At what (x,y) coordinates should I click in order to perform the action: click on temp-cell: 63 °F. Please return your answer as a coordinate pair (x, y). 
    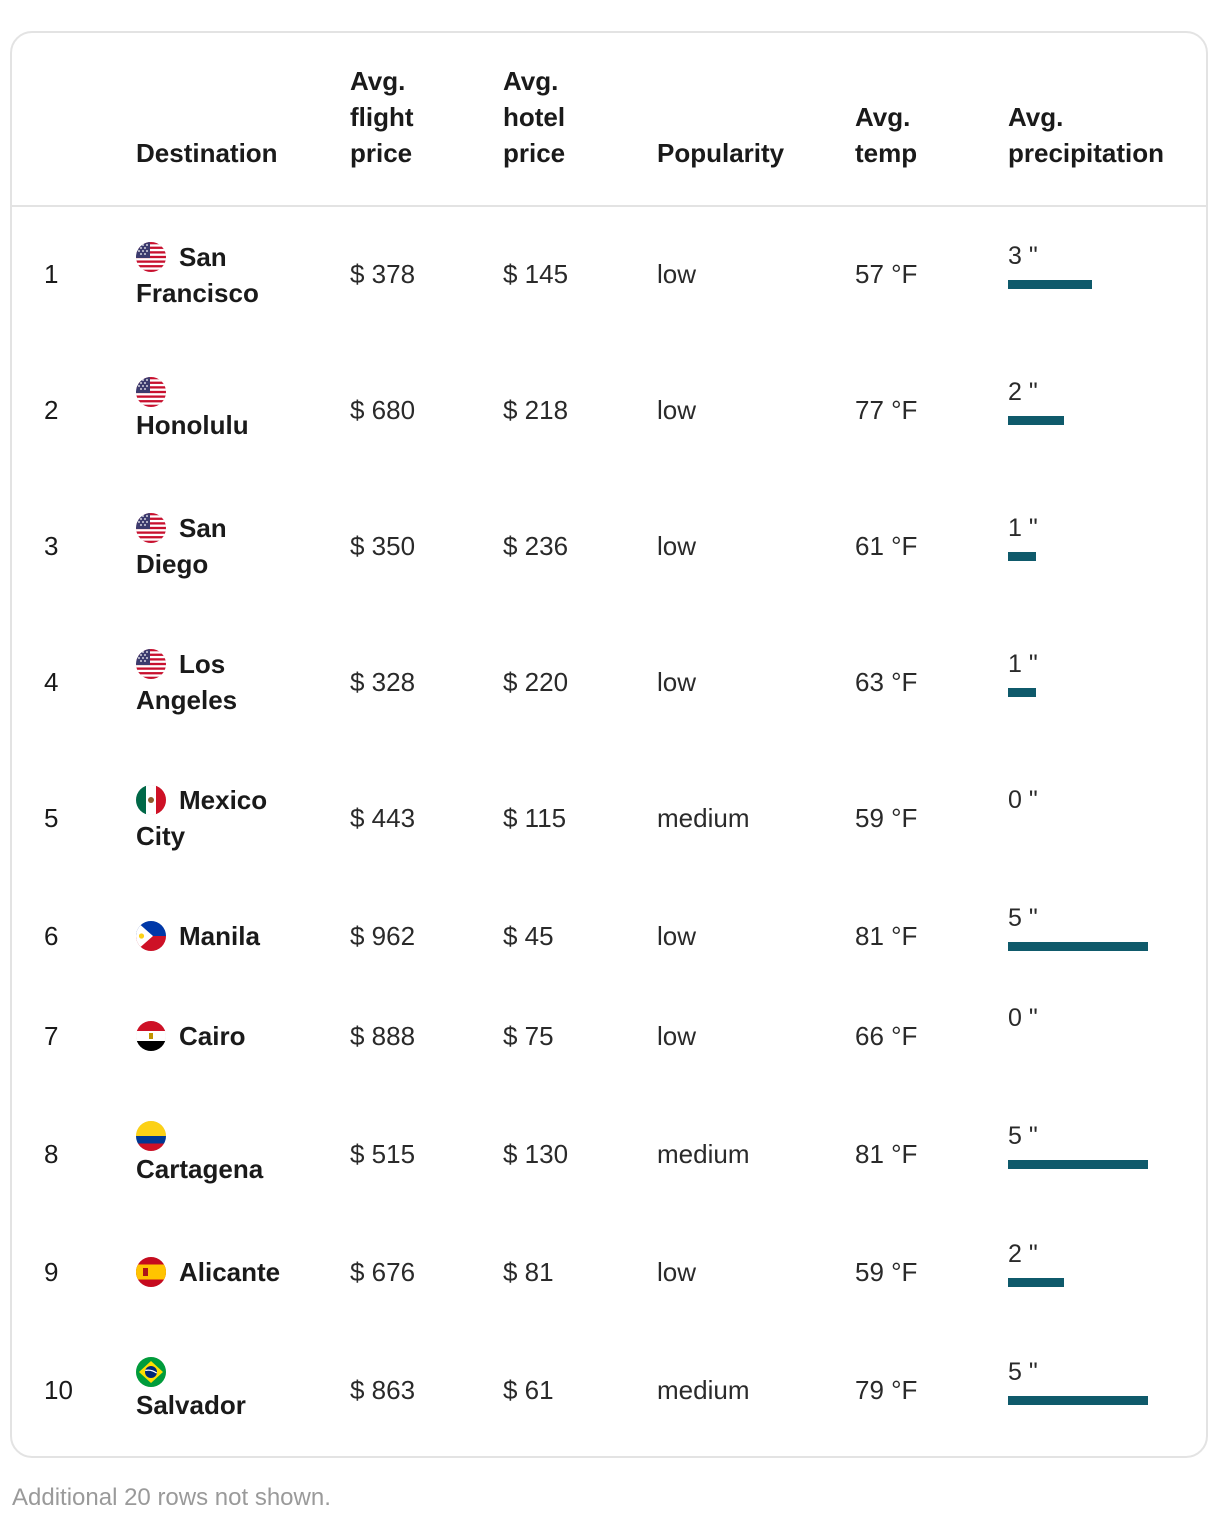
    Looking at the image, I should click on (886, 681).